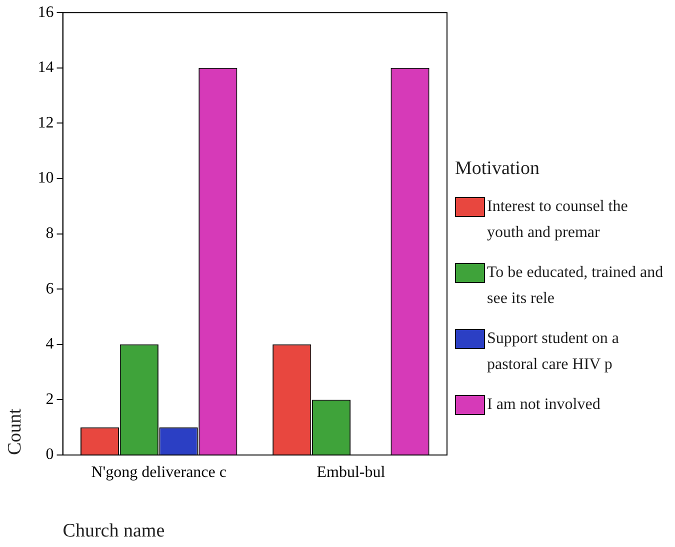 Image resolution: width=675 pixels, height=547 pixels. What do you see at coordinates (46, 123) in the screenshot?
I see `y-tick-label: 12` at bounding box center [46, 123].